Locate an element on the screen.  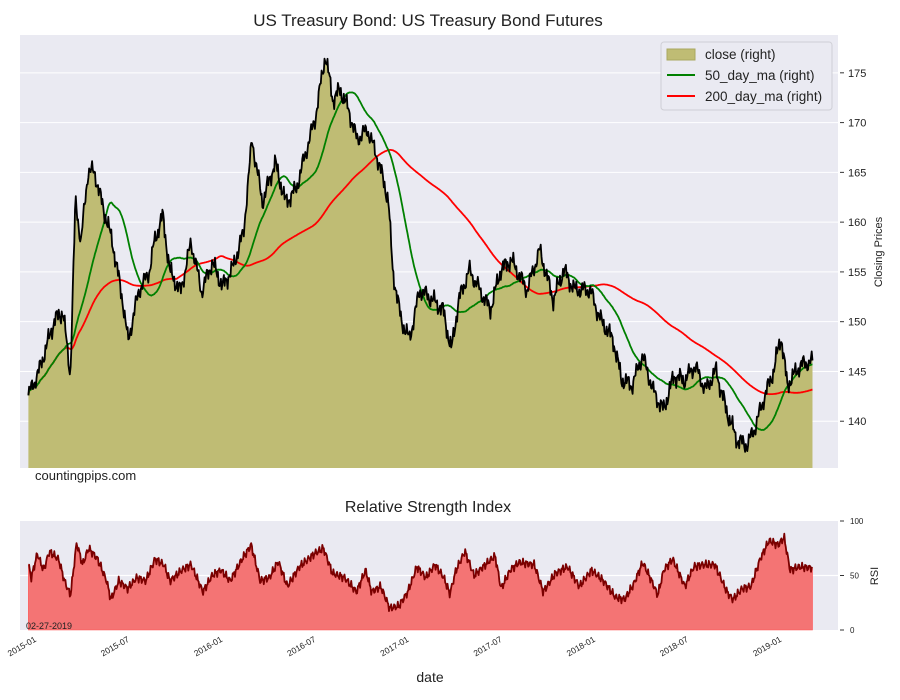
x-tick-label: 2017-01 is located at coordinates (394, 646).